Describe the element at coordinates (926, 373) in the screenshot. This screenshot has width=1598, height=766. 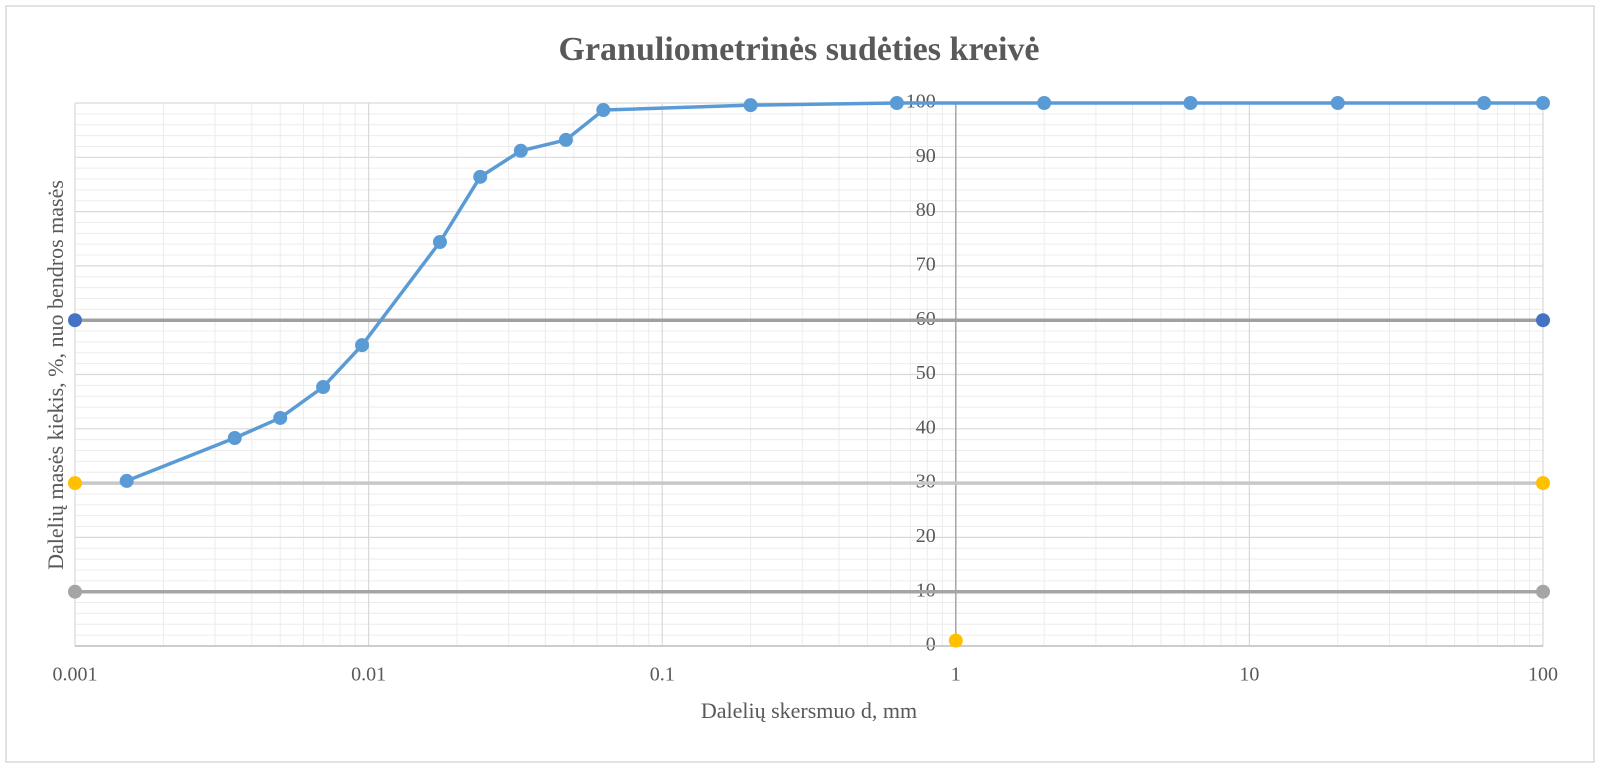
I see `y-tick-label: 50` at that location.